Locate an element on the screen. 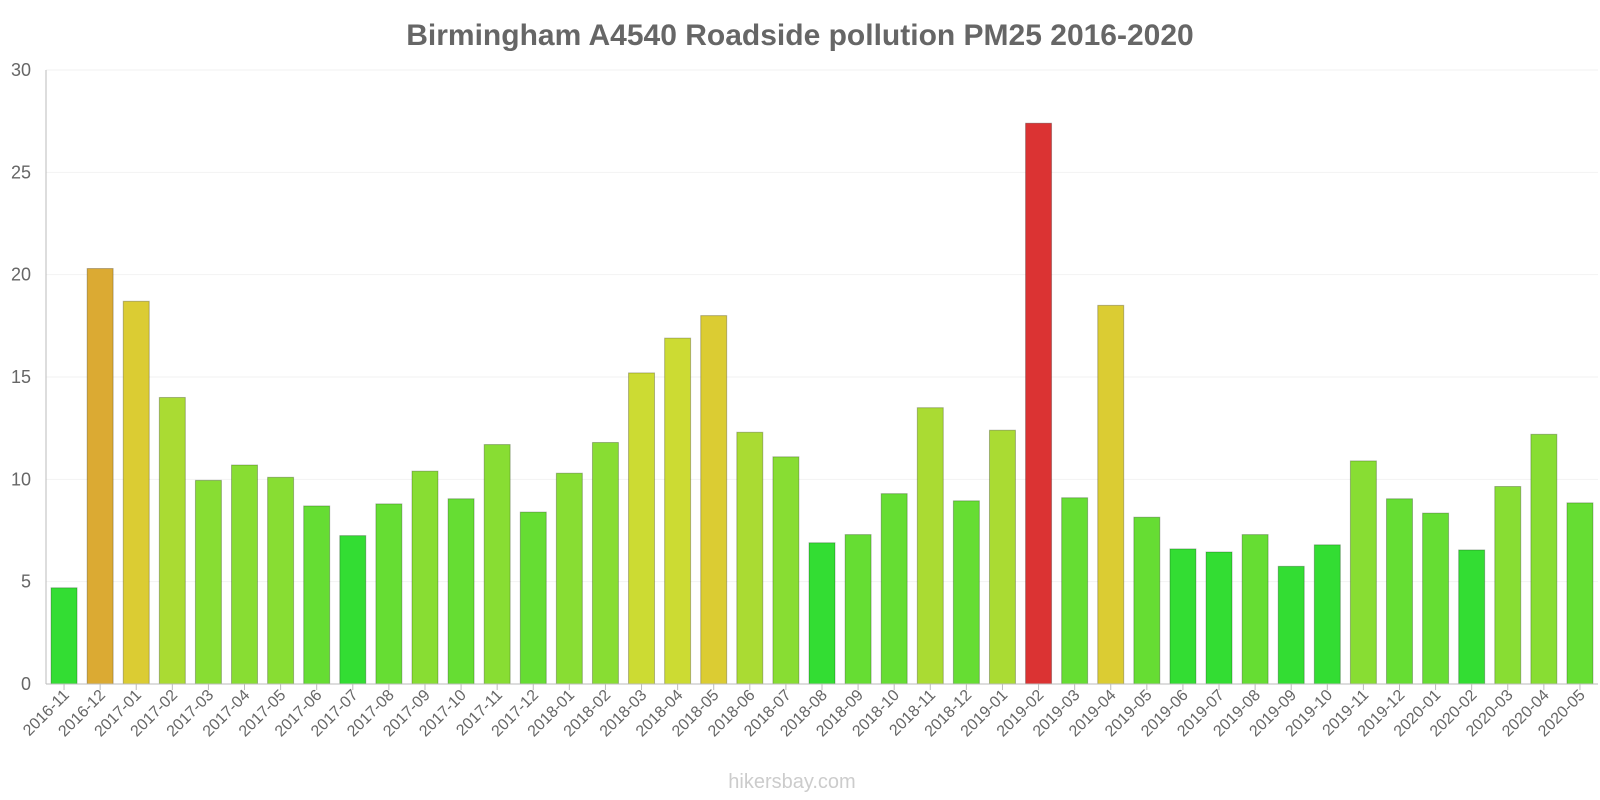 The image size is (1600, 800). y-tick-label: 30 is located at coordinates (21, 70).